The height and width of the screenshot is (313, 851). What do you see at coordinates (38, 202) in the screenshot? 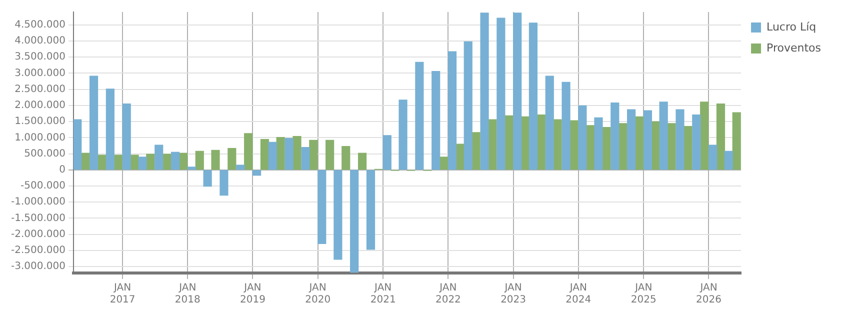
I see `y-tick-label: -1.000.000` at bounding box center [38, 202].